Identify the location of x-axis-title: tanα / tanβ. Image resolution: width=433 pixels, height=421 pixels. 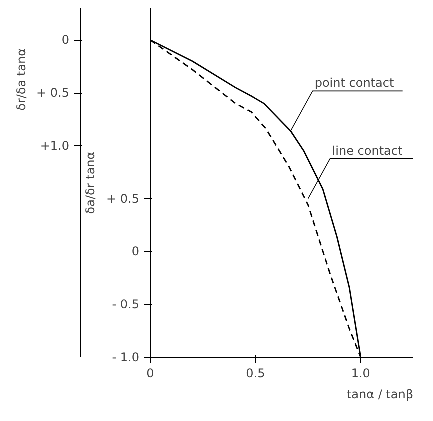
(380, 395).